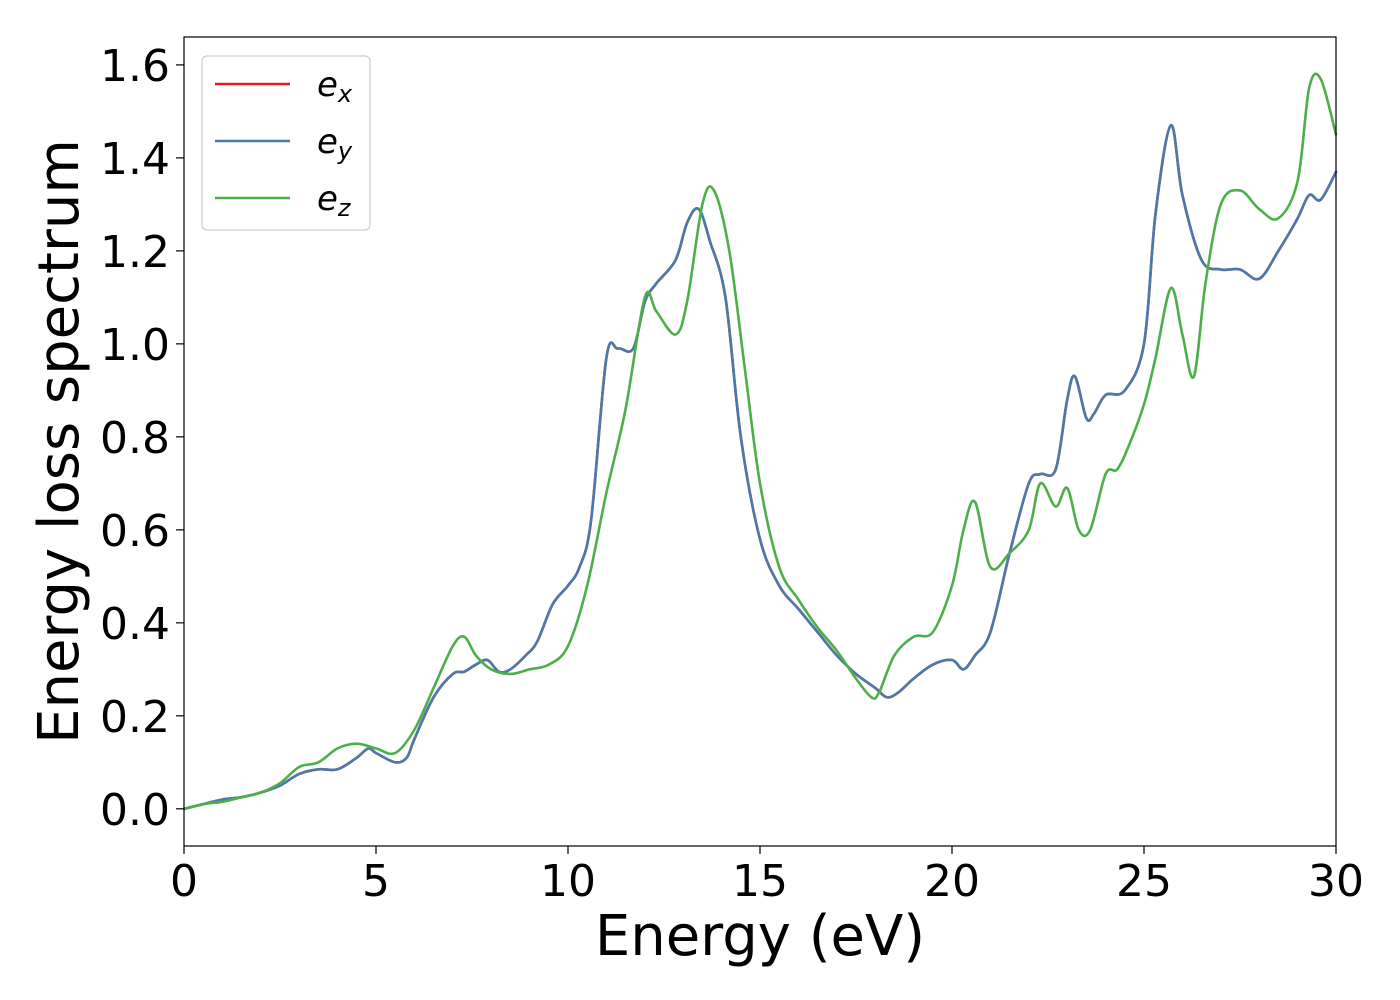 The height and width of the screenshot is (1000, 1400). I want to click on x-axis-label: Energy (eV), so click(760, 936).